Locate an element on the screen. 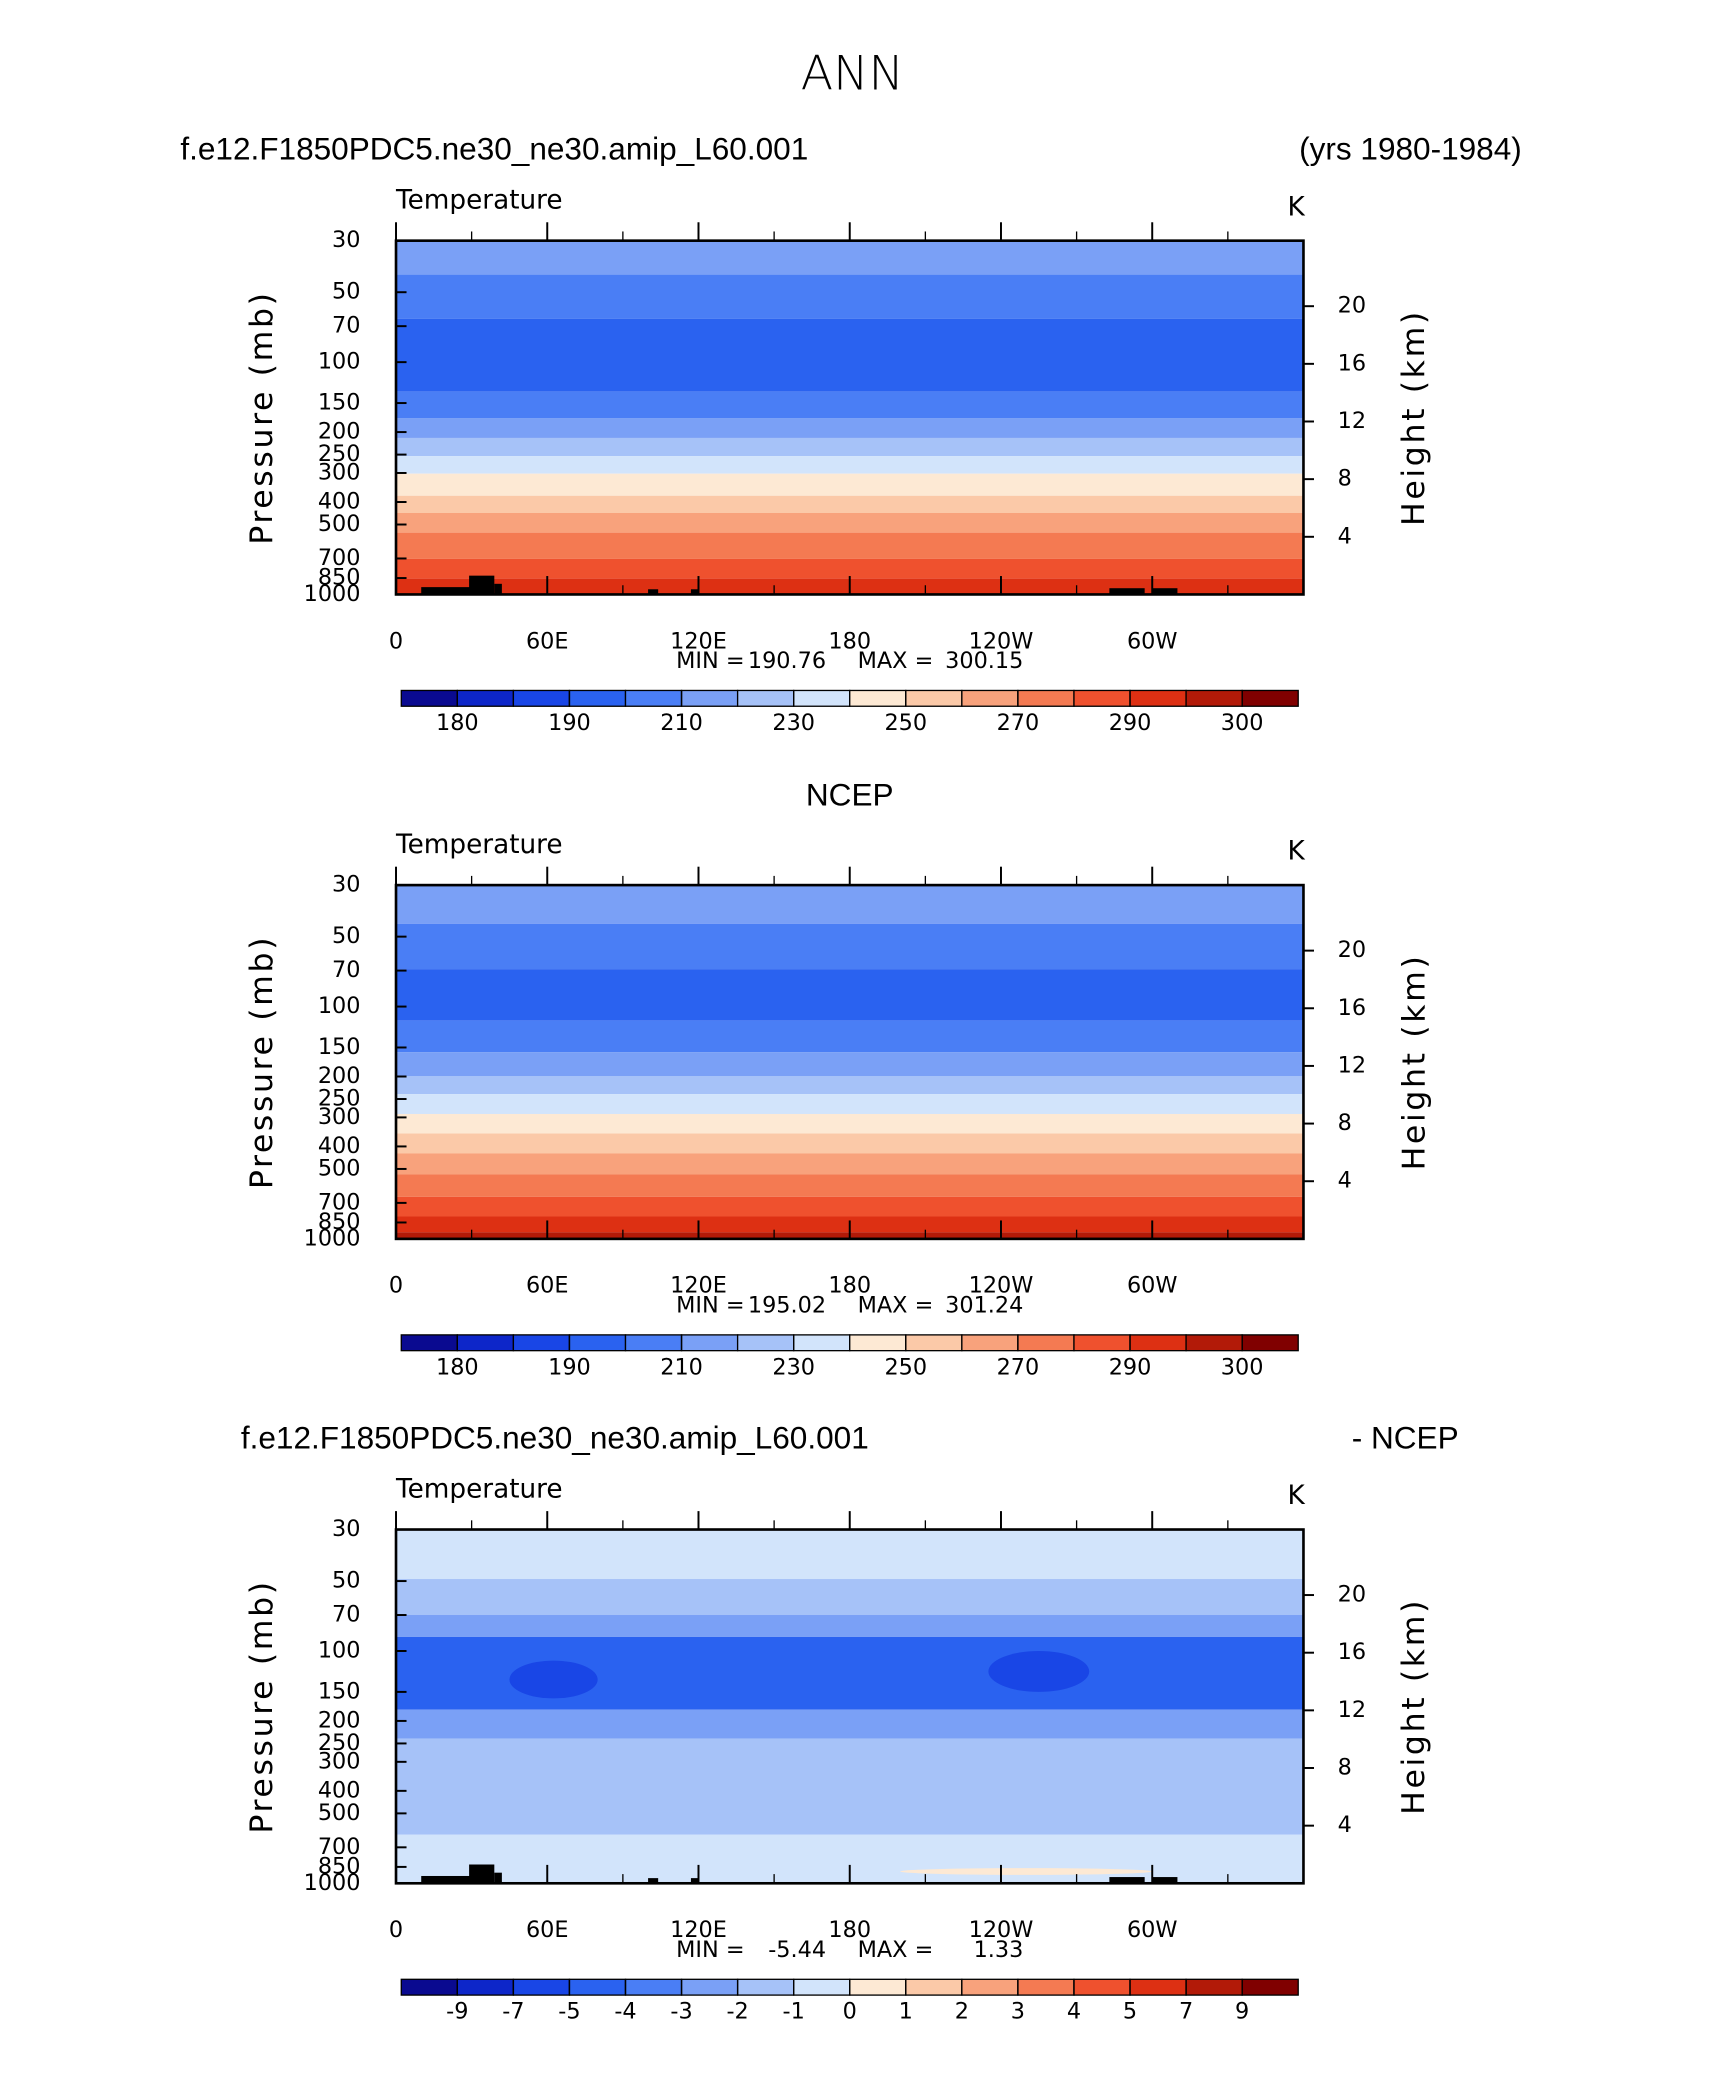  y-tick-label: 250 is located at coordinates (339, 454).